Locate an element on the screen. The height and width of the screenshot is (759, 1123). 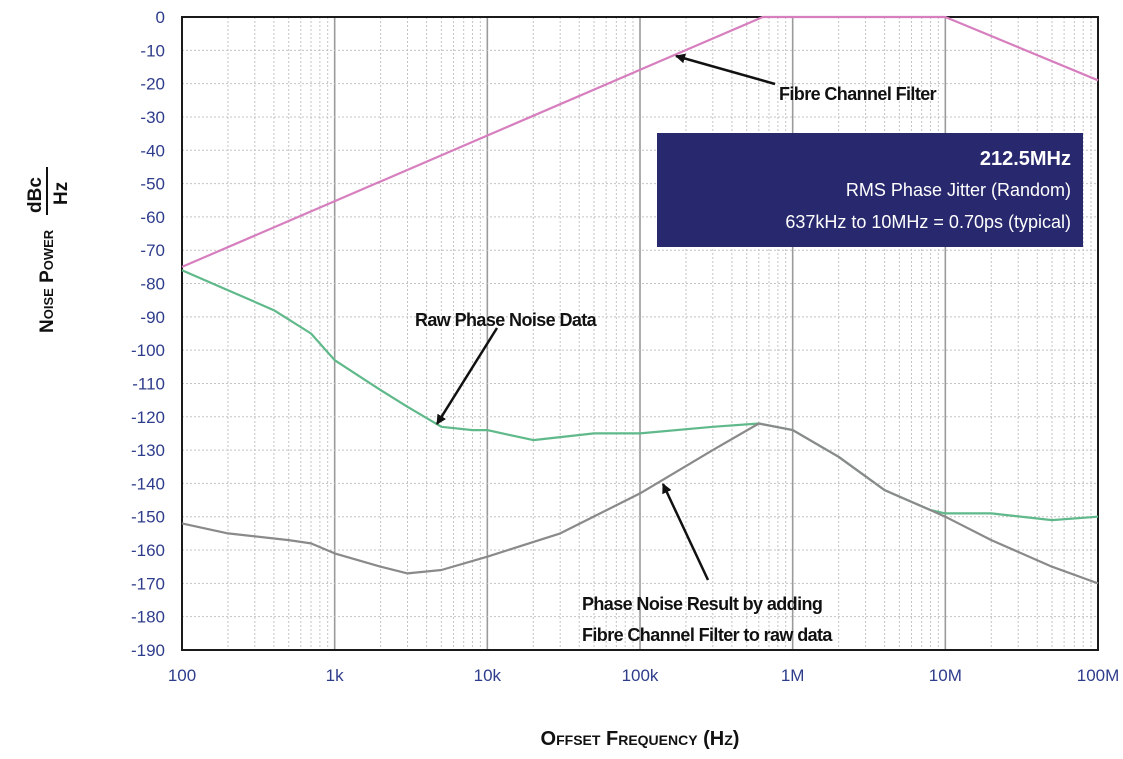
x-tick-label: 10k is located at coordinates (488, 675).